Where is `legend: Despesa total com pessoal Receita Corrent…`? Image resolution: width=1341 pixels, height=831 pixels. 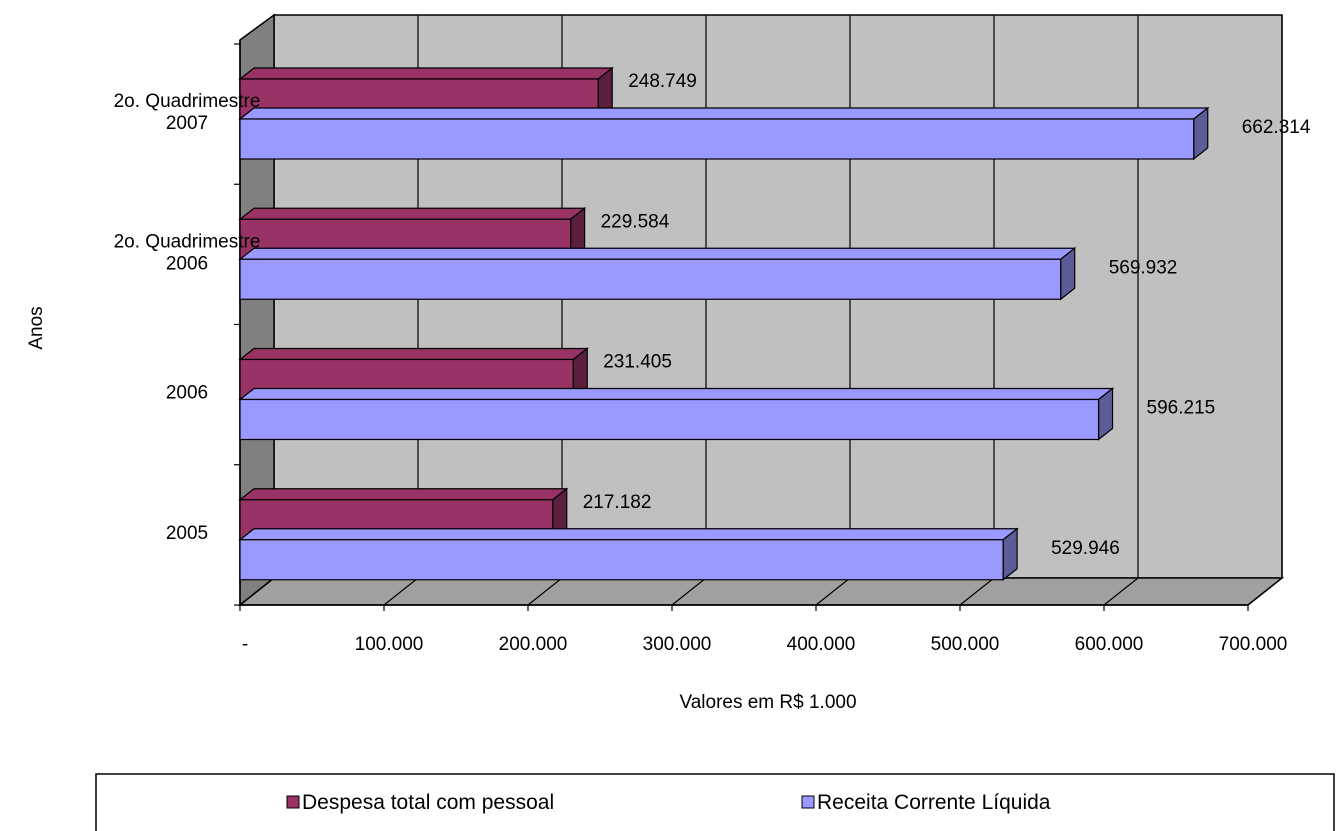
legend: Despesa total com pessoal Receita Corrent… is located at coordinates (715, 802).